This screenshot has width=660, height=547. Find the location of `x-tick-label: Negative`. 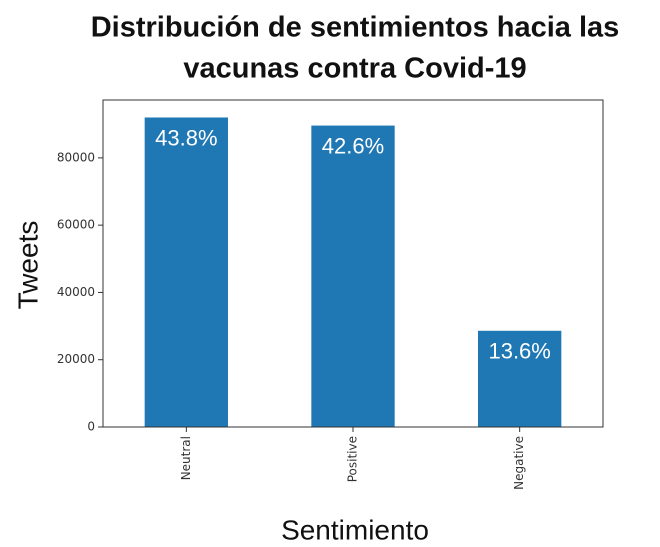

x-tick-label: Negative is located at coordinates (519, 463).